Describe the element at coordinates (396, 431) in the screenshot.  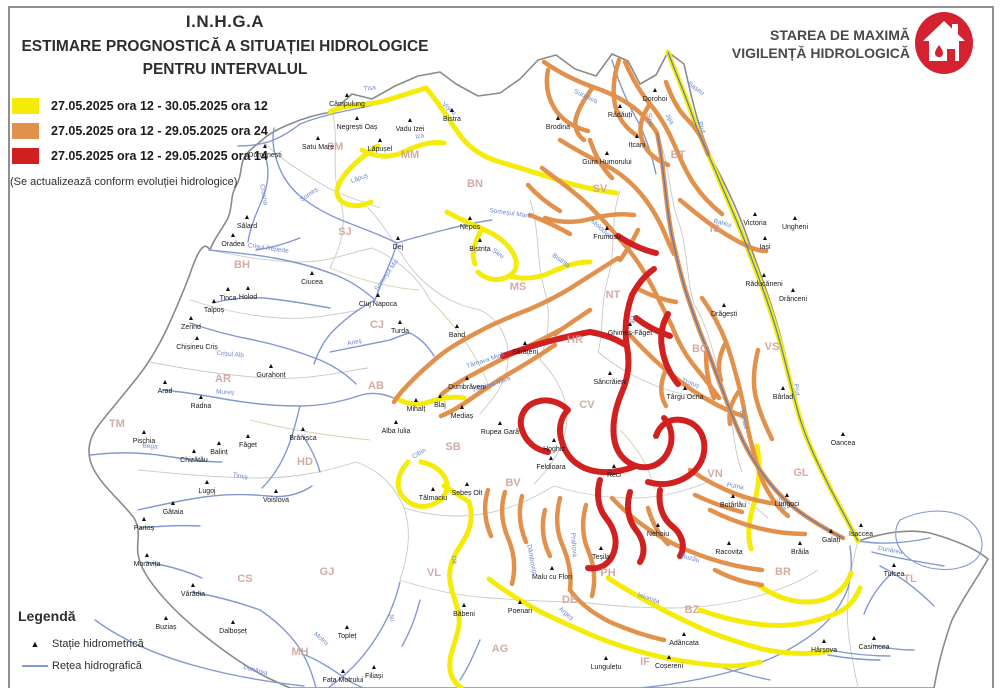
I see `town-label: Alba Iulia` at that location.